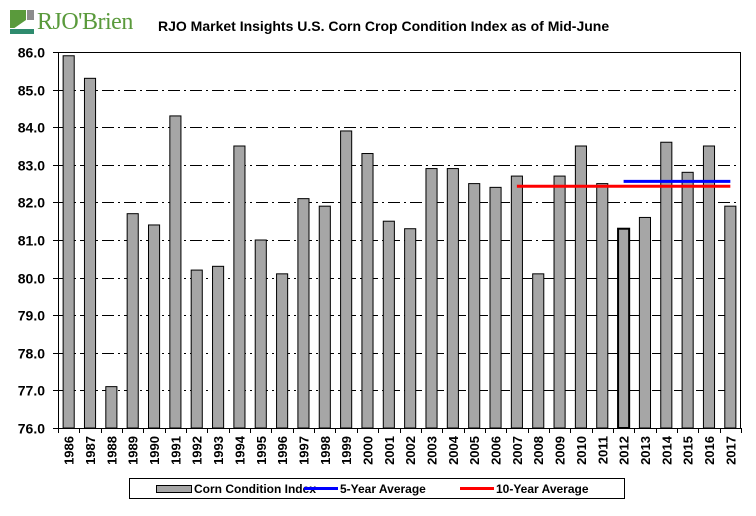  Describe the element at coordinates (410, 328) in the screenshot. I see `bar-2002` at that location.